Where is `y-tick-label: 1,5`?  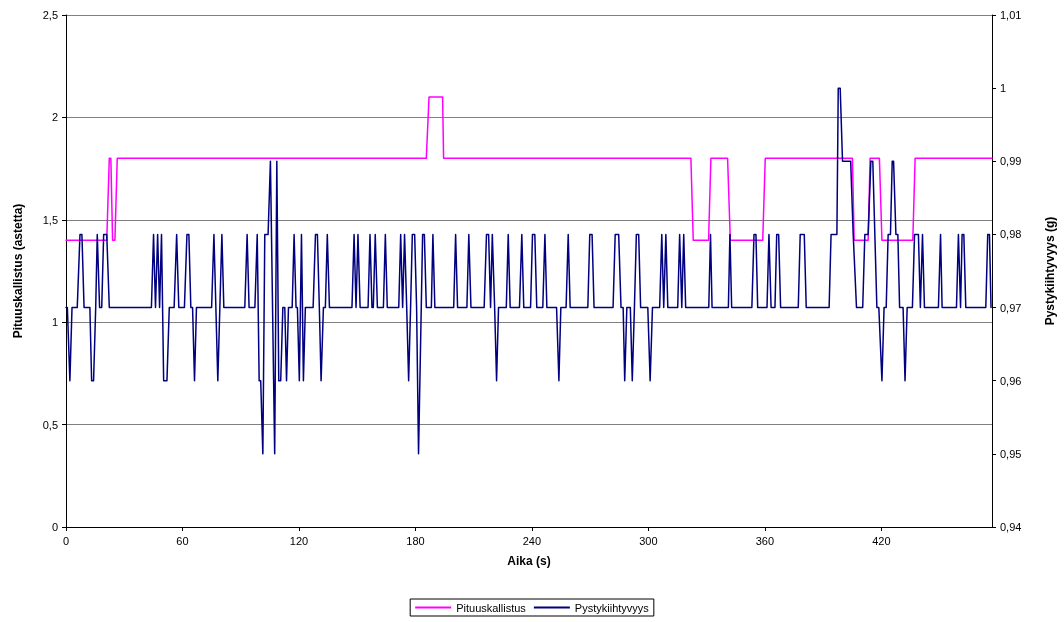 y-tick-label: 1,5 is located at coordinates (50, 219).